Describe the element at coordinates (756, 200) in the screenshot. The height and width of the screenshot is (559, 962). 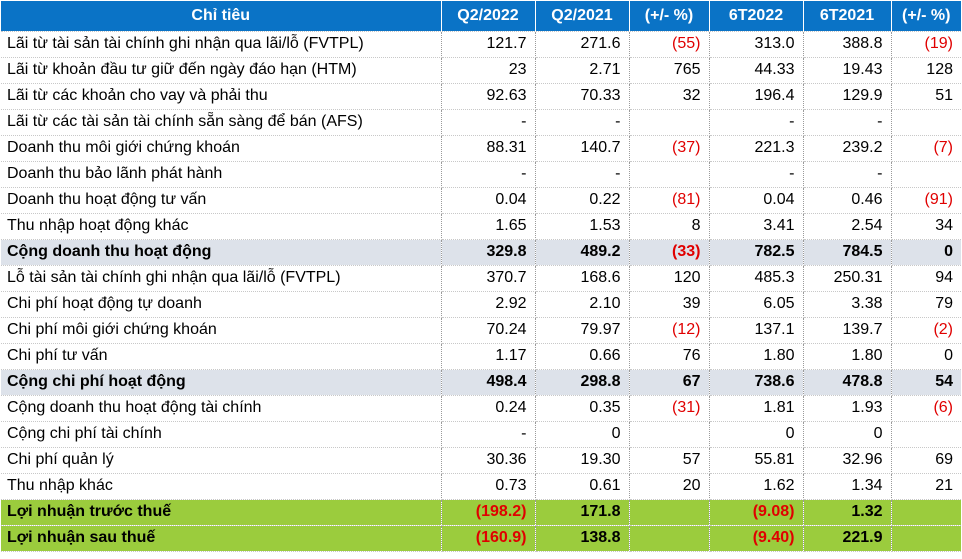
I see `value-cell: 0.04` at that location.